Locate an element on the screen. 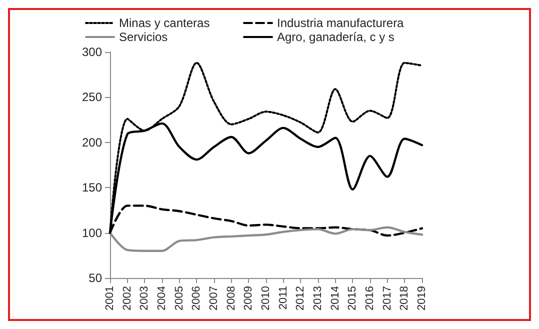 The width and height of the screenshot is (539, 329). legend-label: Minas y canteras is located at coordinates (164, 23).